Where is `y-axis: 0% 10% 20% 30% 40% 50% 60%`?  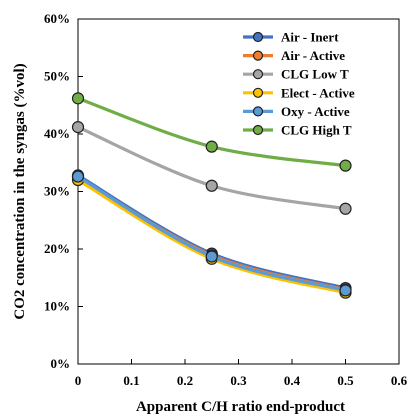 y-axis: 0% 10% 20% 30% 40% 50% 60% is located at coordinates (63, 191).